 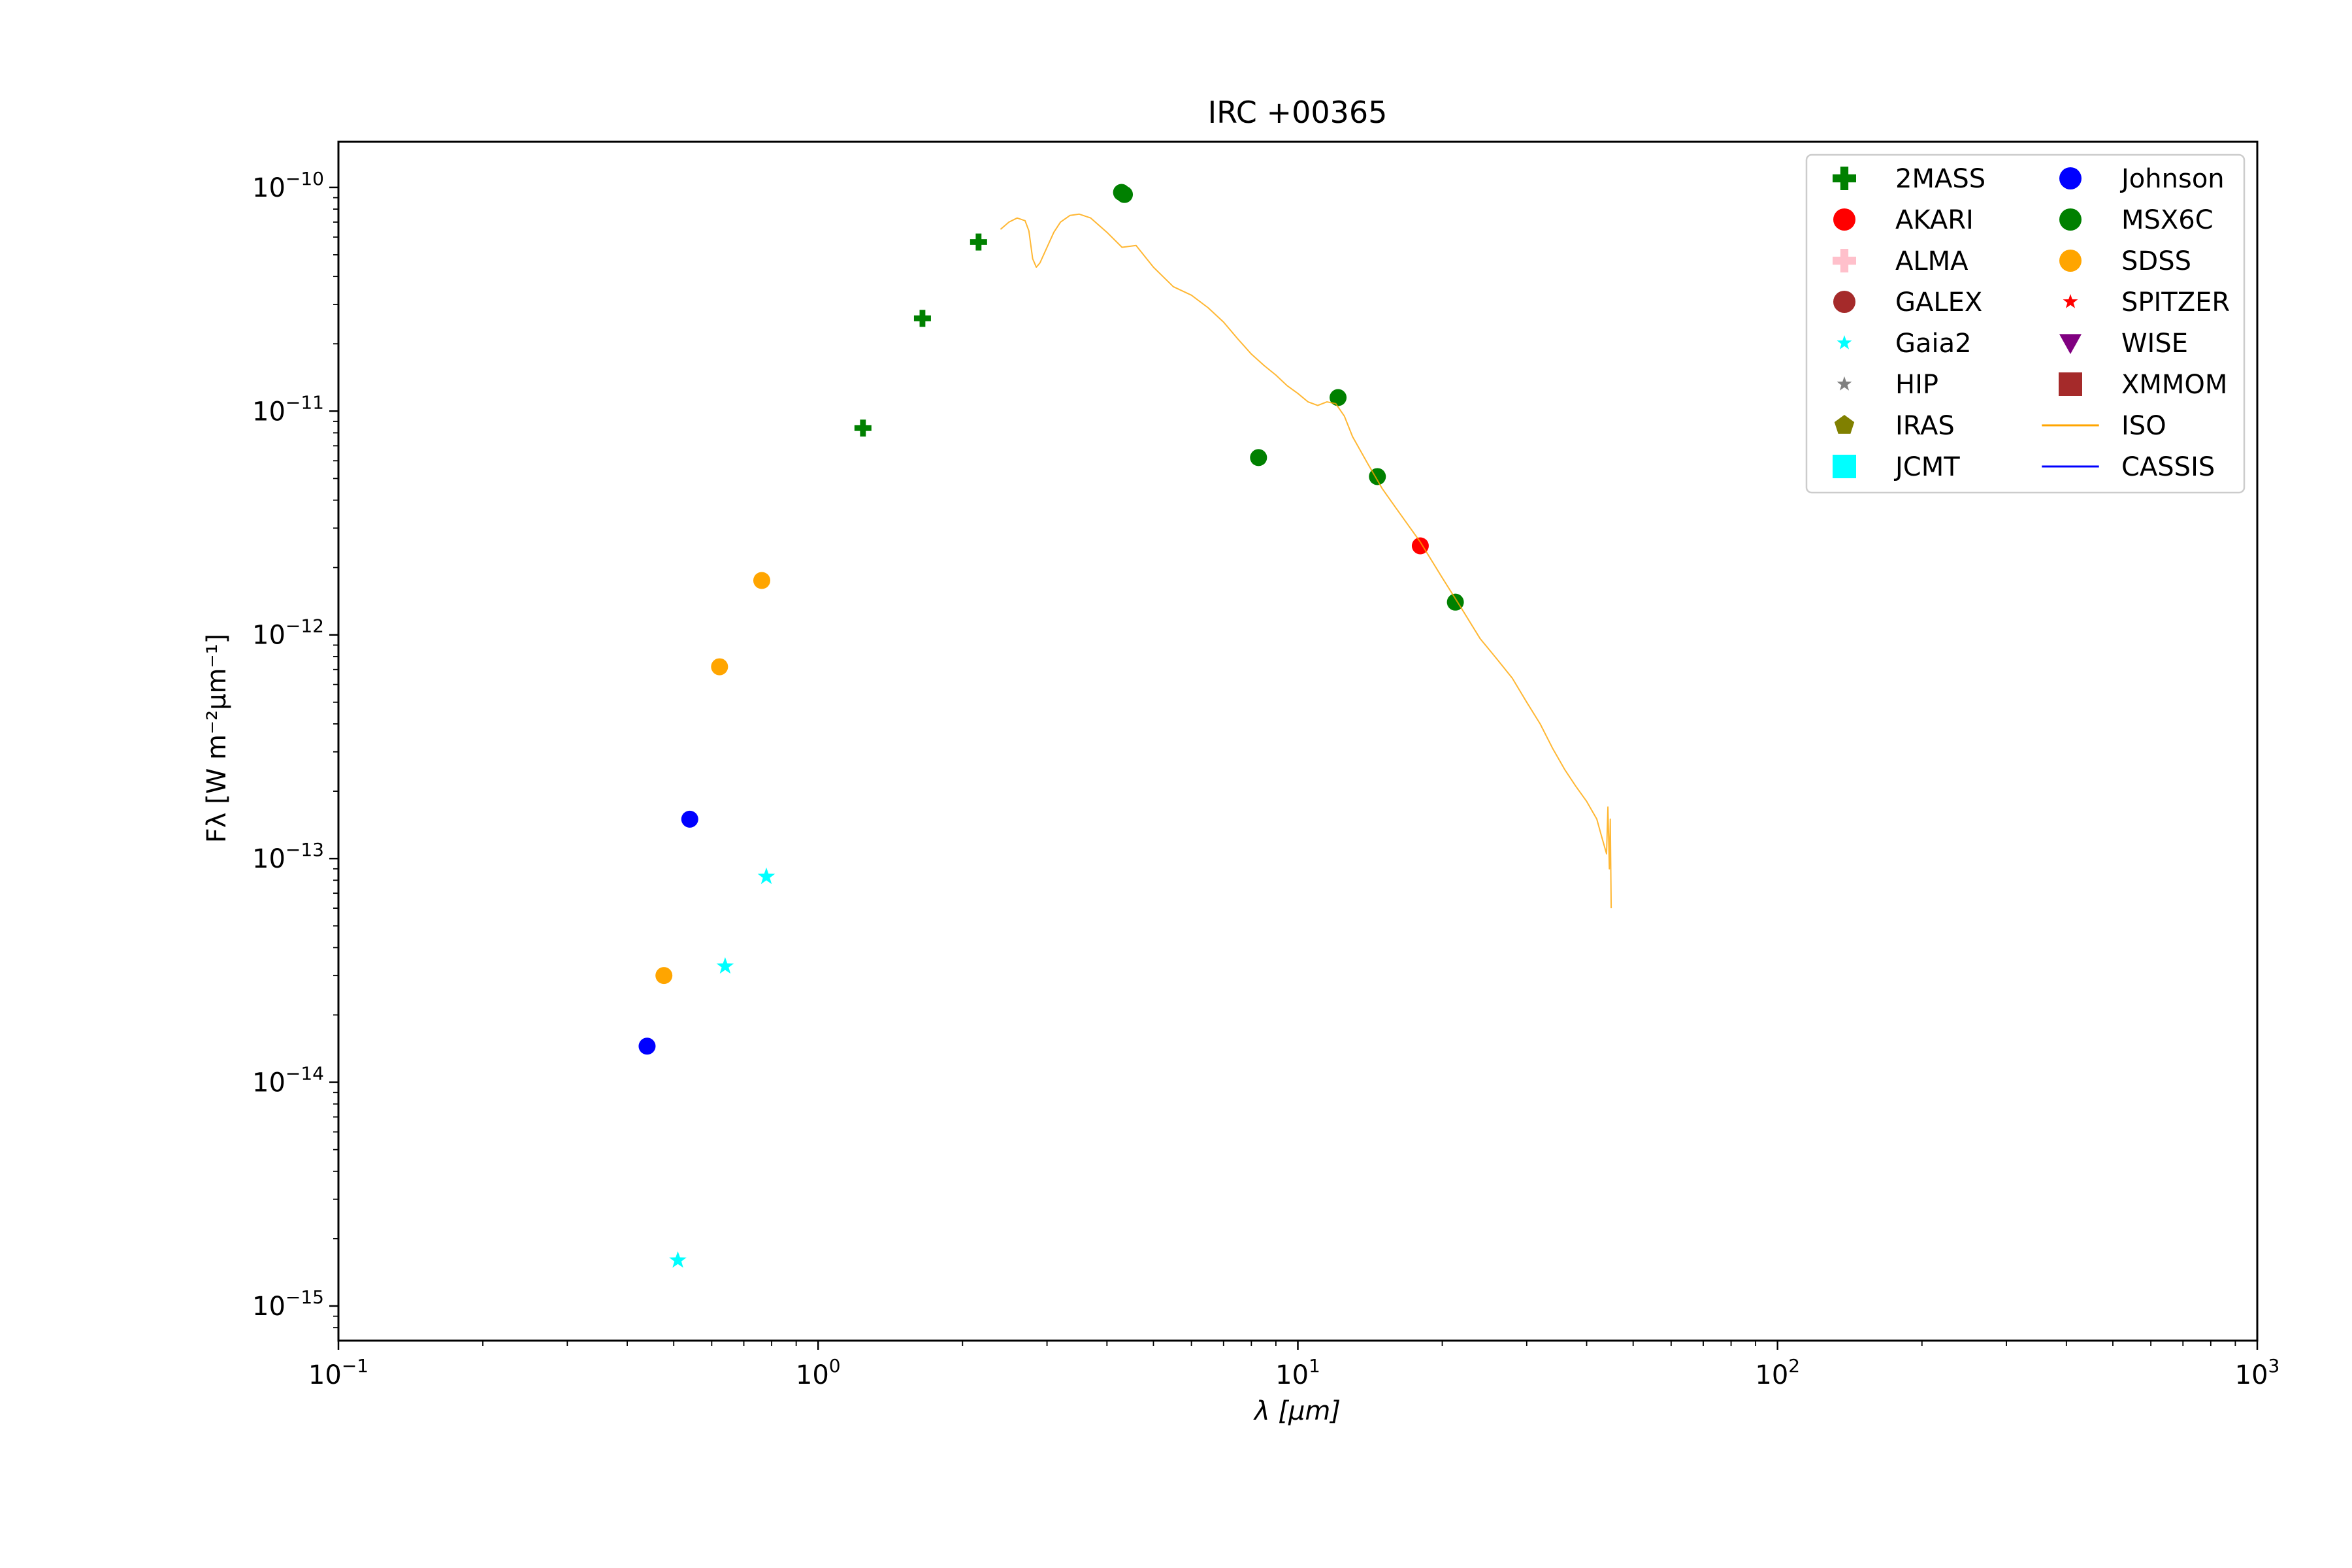 I want to click on legend-box, so click(x=2025, y=324).